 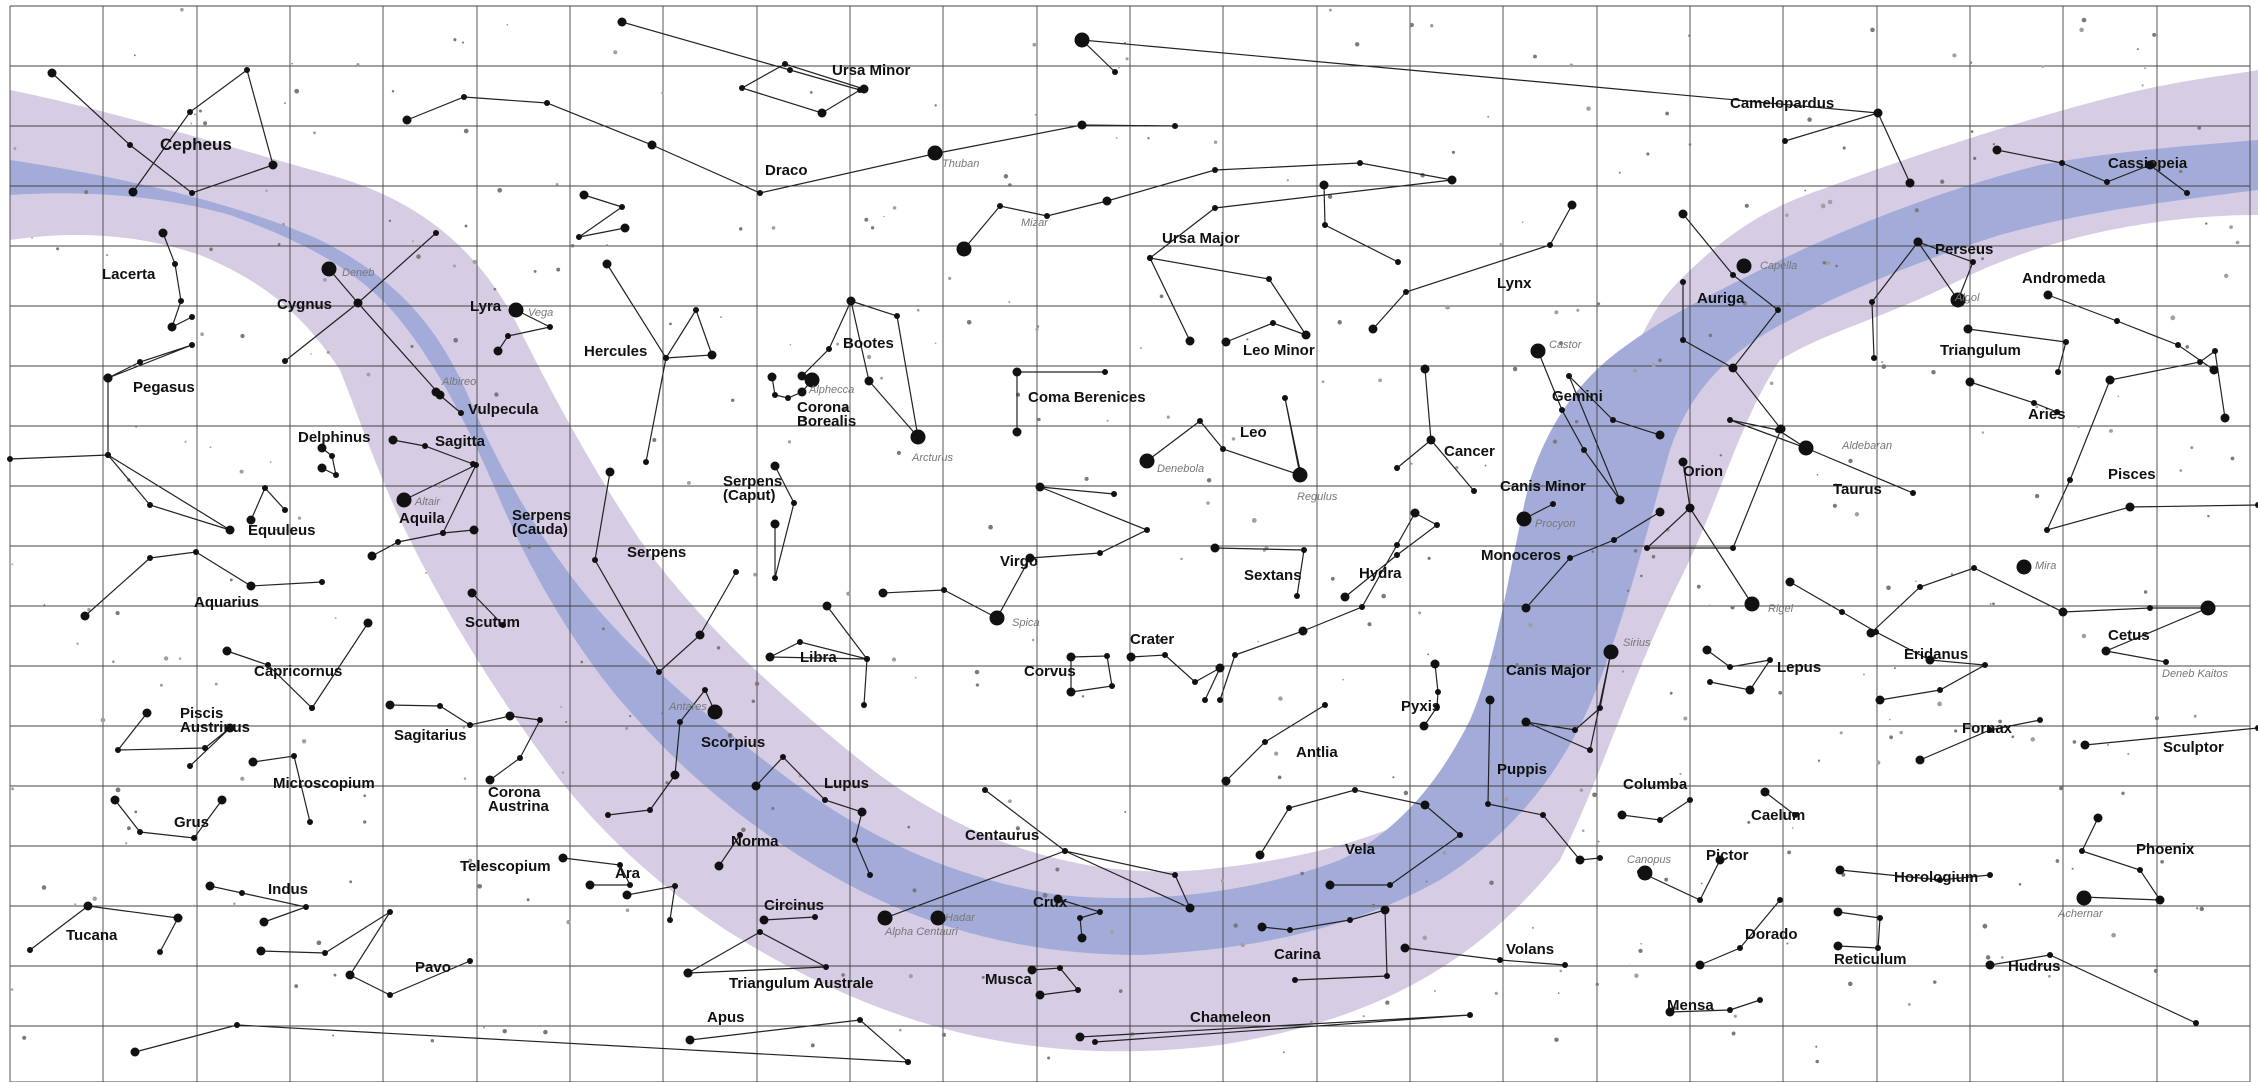 What do you see at coordinates (1273, 575) in the screenshot?
I see `label-sextans: Sextans` at bounding box center [1273, 575].